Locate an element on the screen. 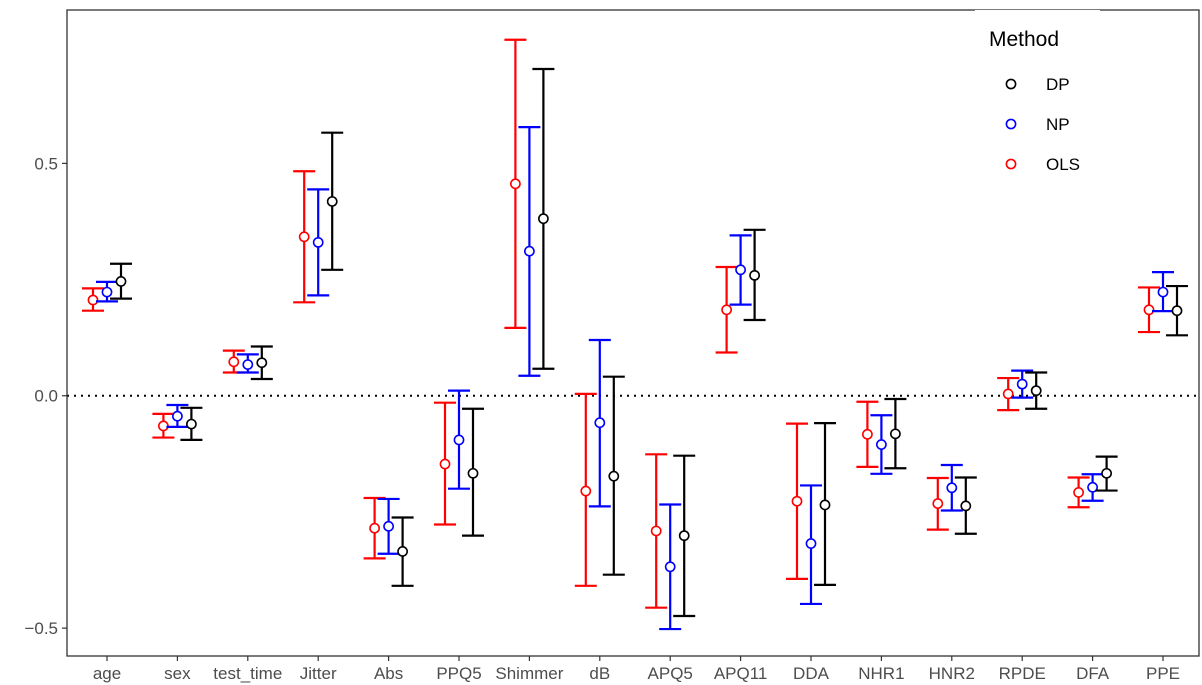 The width and height of the screenshot is (1202, 685). ols-age-point is located at coordinates (93, 300).